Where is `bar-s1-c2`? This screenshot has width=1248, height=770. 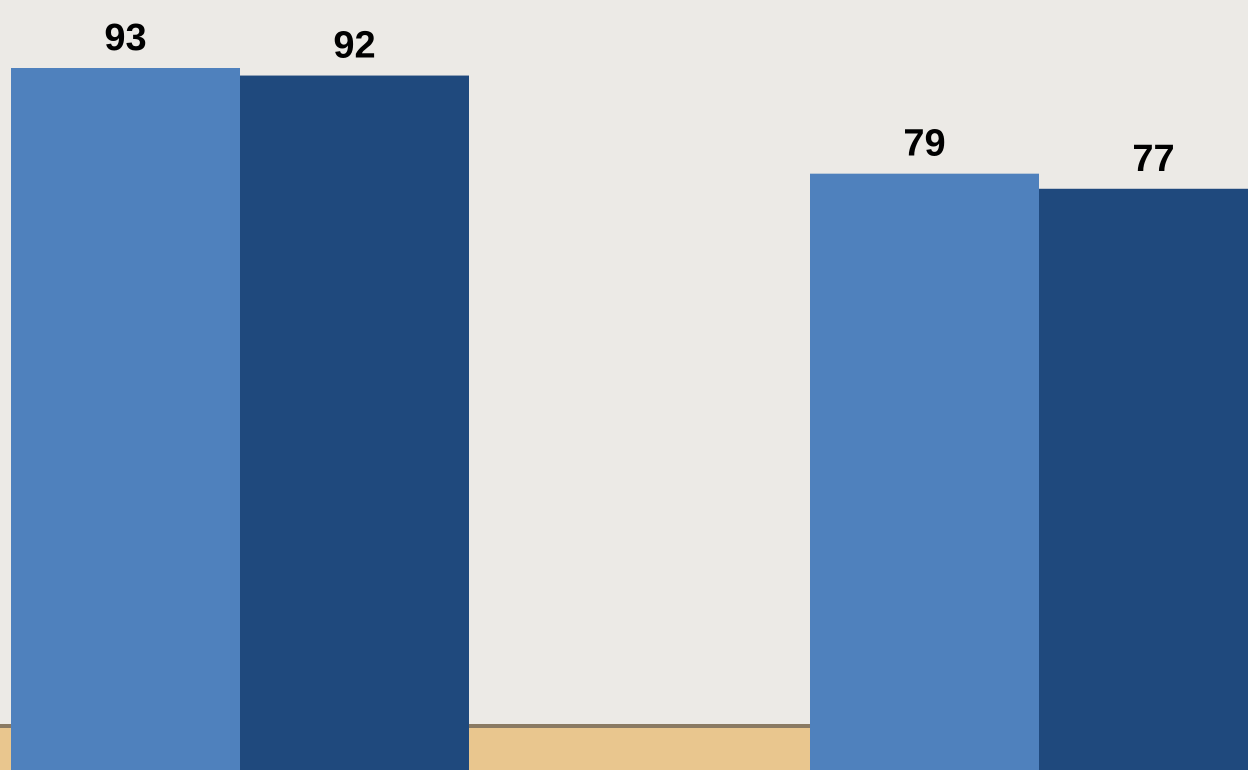
bar-s1-c2 is located at coordinates (924, 471).